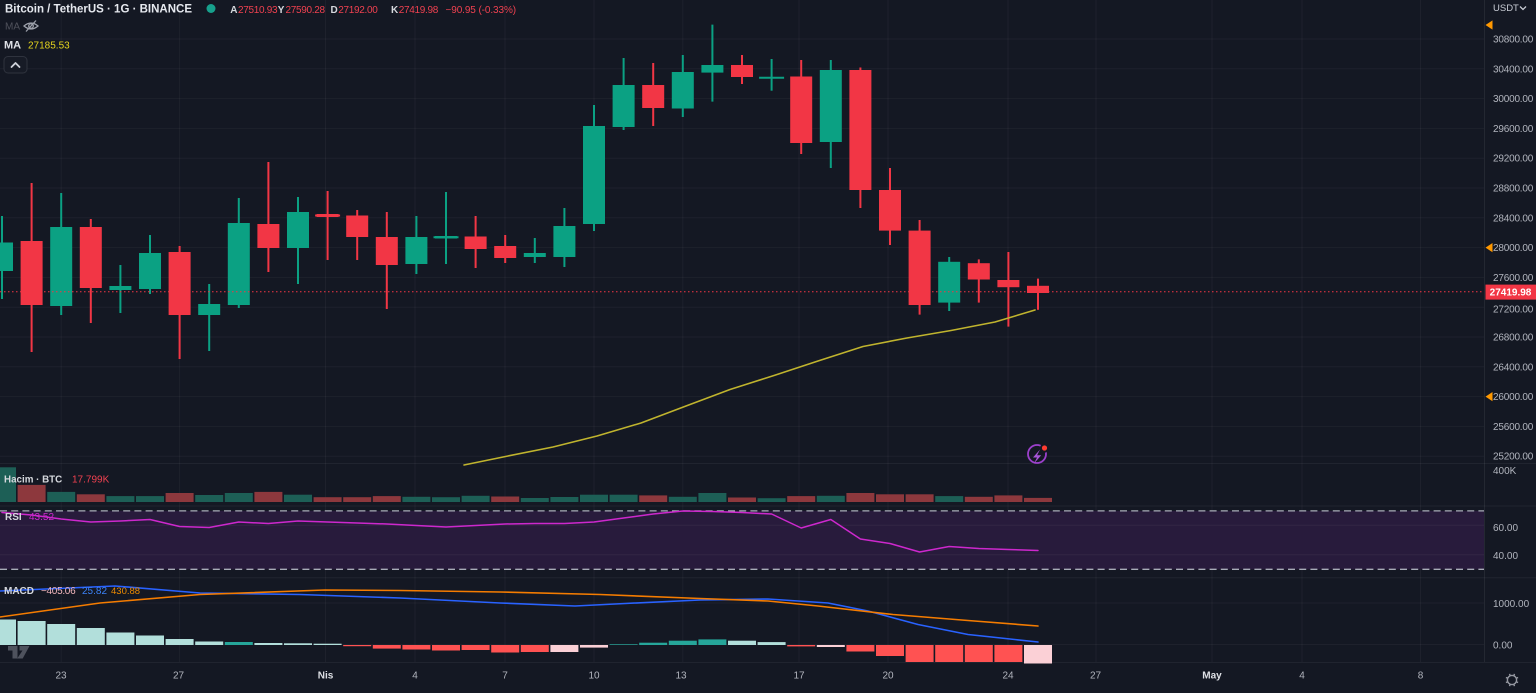  I want to click on svg-text: Y, so click(281, 10).